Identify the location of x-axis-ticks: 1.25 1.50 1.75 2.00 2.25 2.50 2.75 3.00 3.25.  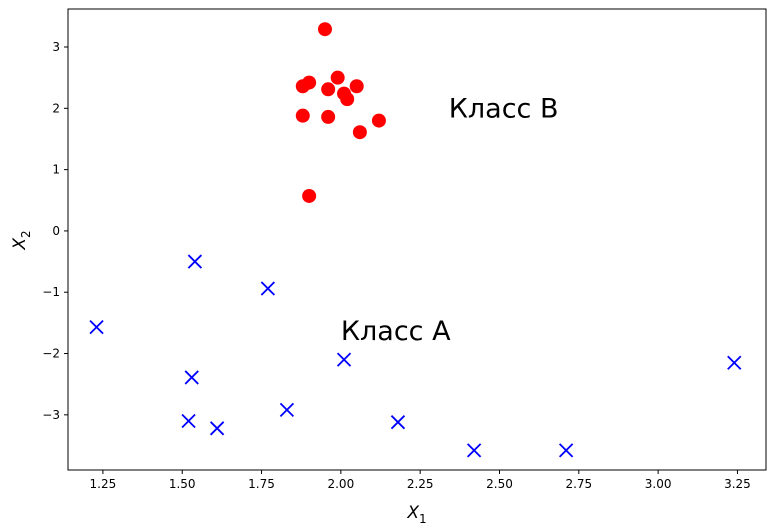
(420, 480).